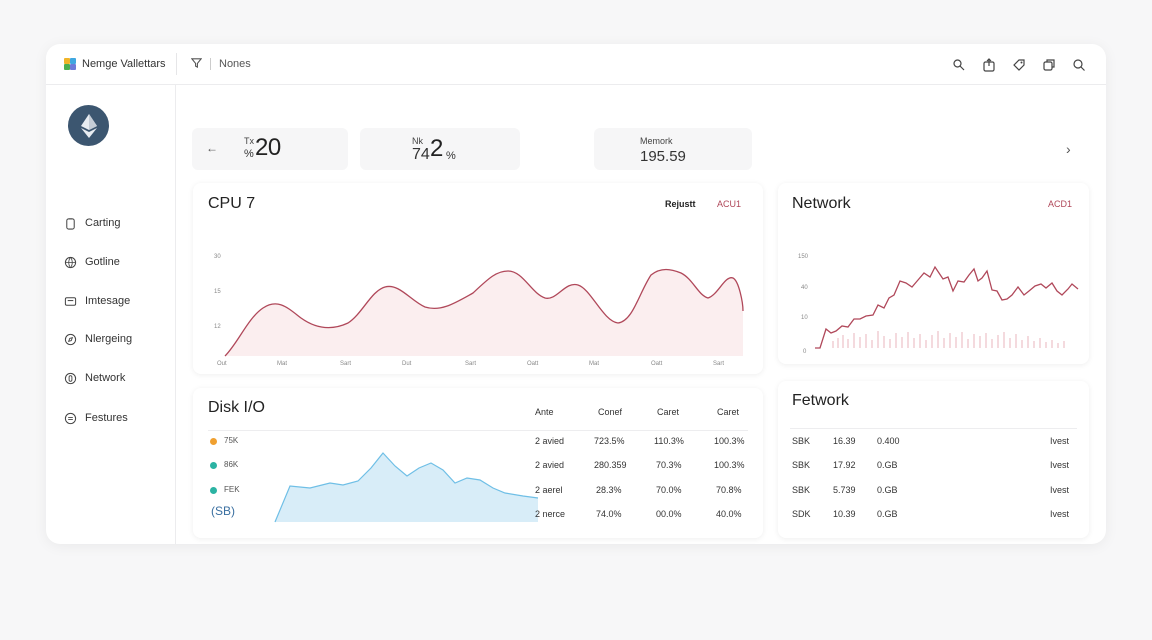 Image resolution: width=1152 pixels, height=640 pixels. Describe the element at coordinates (1060, 204) in the screenshot. I see `network-tag-acd: ACD1` at that location.